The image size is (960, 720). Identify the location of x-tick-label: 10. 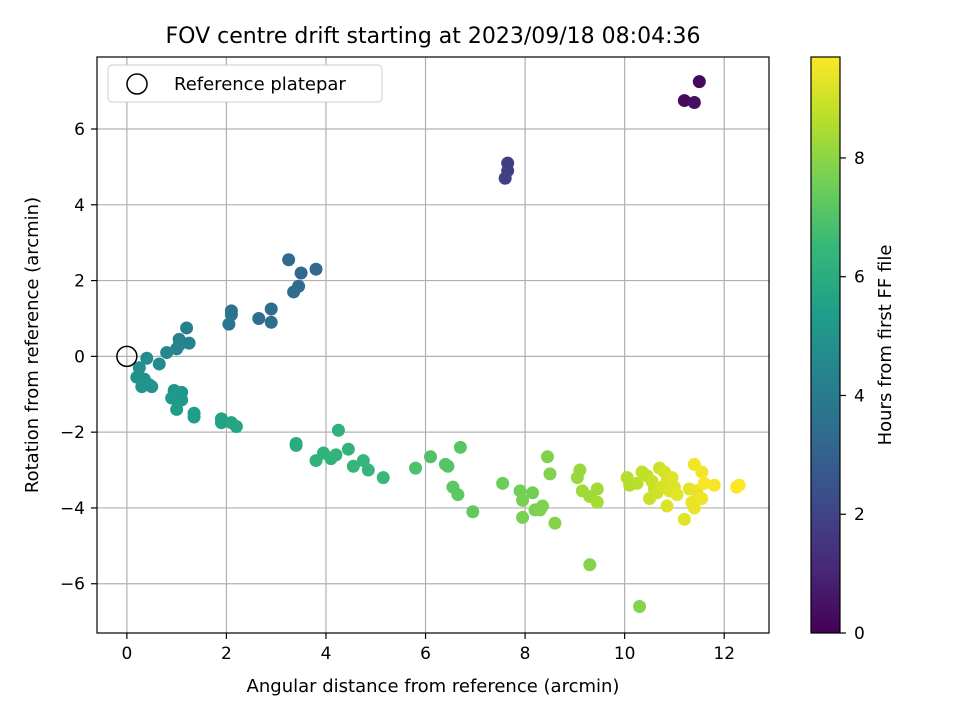
(625, 654).